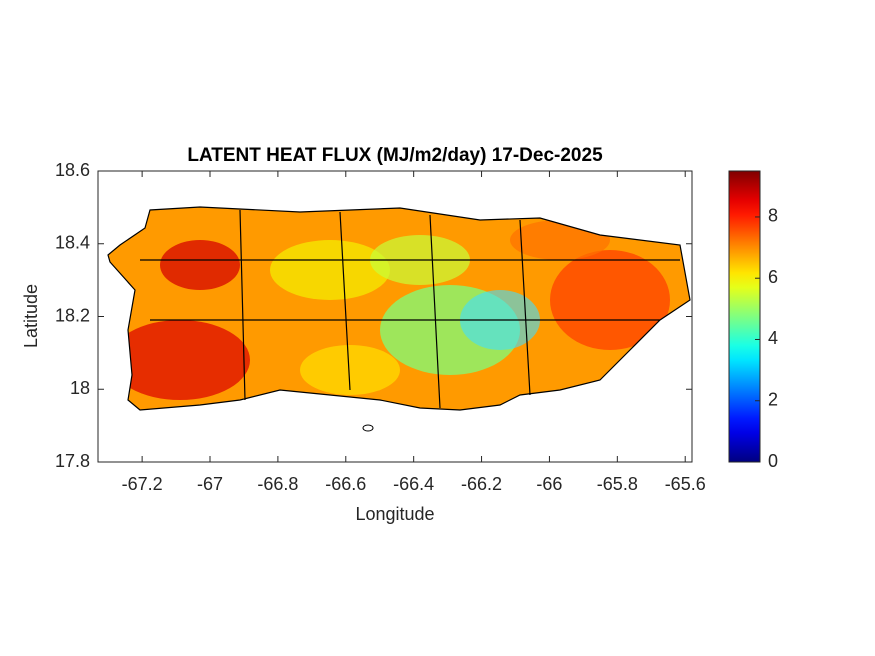  What do you see at coordinates (685, 484) in the screenshot?
I see `x-tick-label: -65.6` at bounding box center [685, 484].